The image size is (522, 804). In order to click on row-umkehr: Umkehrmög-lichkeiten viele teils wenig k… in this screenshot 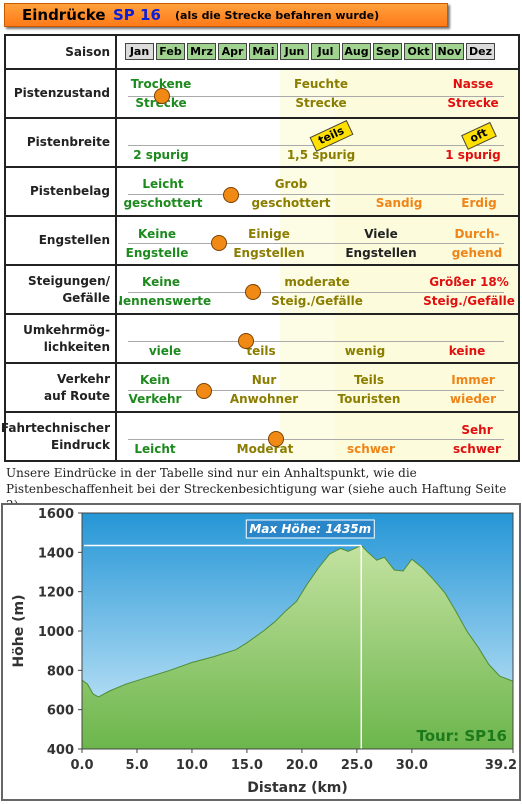, I will do `click(262, 338)`.